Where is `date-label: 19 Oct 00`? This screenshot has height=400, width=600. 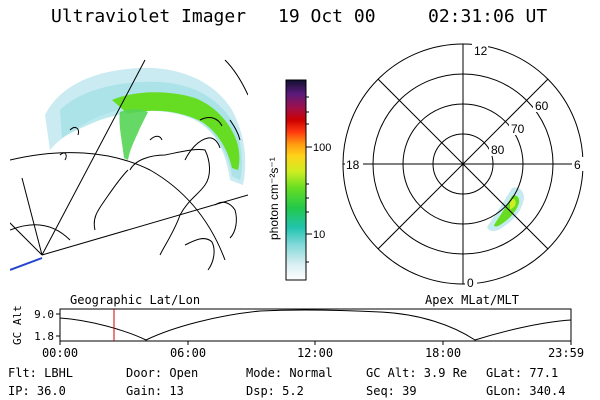 date-label: 19 Oct 00 is located at coordinates (327, 16).